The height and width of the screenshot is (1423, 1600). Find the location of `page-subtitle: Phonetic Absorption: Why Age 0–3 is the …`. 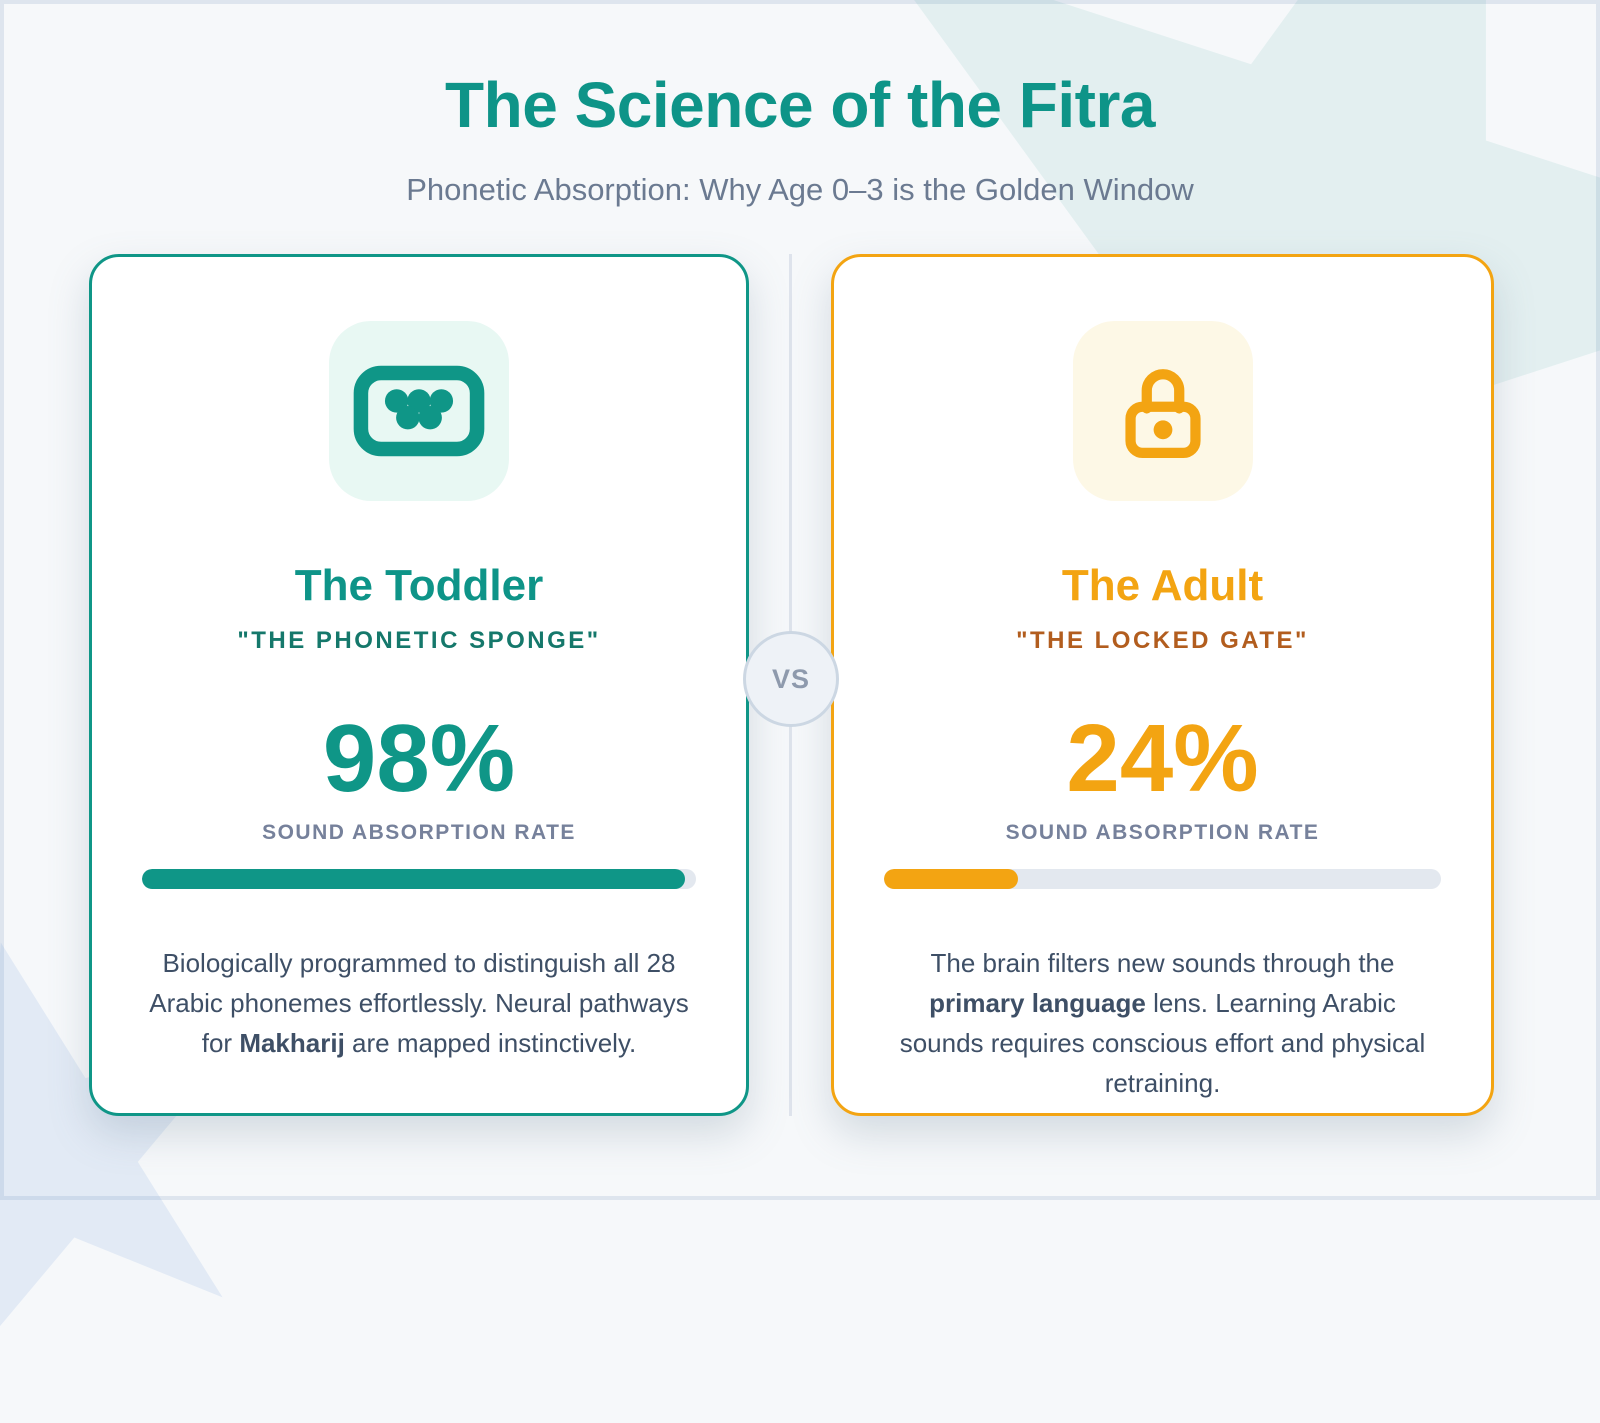

page-subtitle: Phonetic Absorption: Why Age 0–3 is the … is located at coordinates (800, 189).